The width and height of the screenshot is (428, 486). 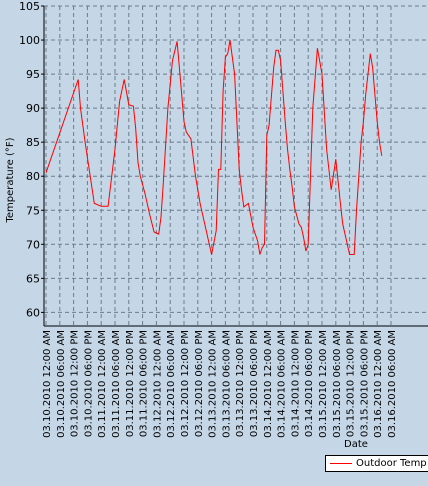 What do you see at coordinates (392, 384) in the screenshot?
I see `x-tick-label: 03.16.2010 06:00 AM` at bounding box center [392, 384].